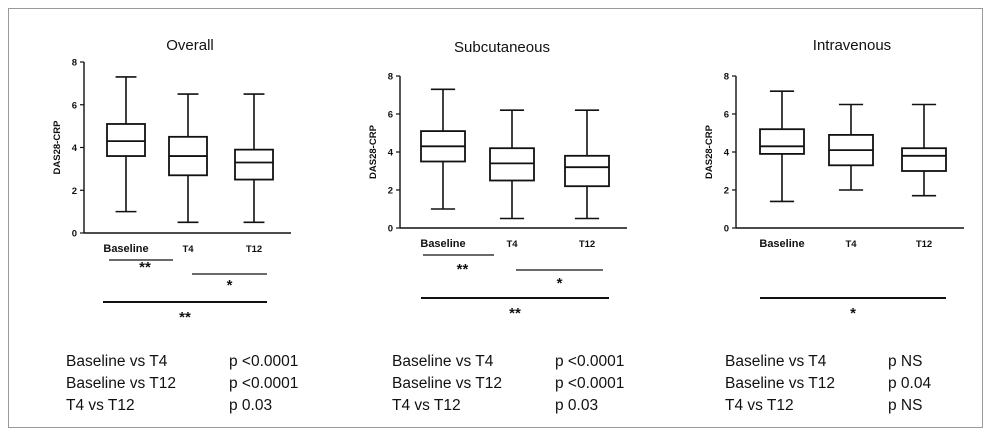  I want to click on p-value: p 0.04, so click(910, 383).